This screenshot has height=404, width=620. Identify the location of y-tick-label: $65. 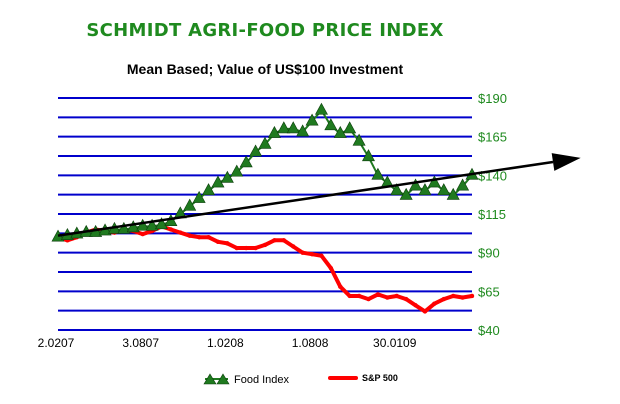
(489, 291).